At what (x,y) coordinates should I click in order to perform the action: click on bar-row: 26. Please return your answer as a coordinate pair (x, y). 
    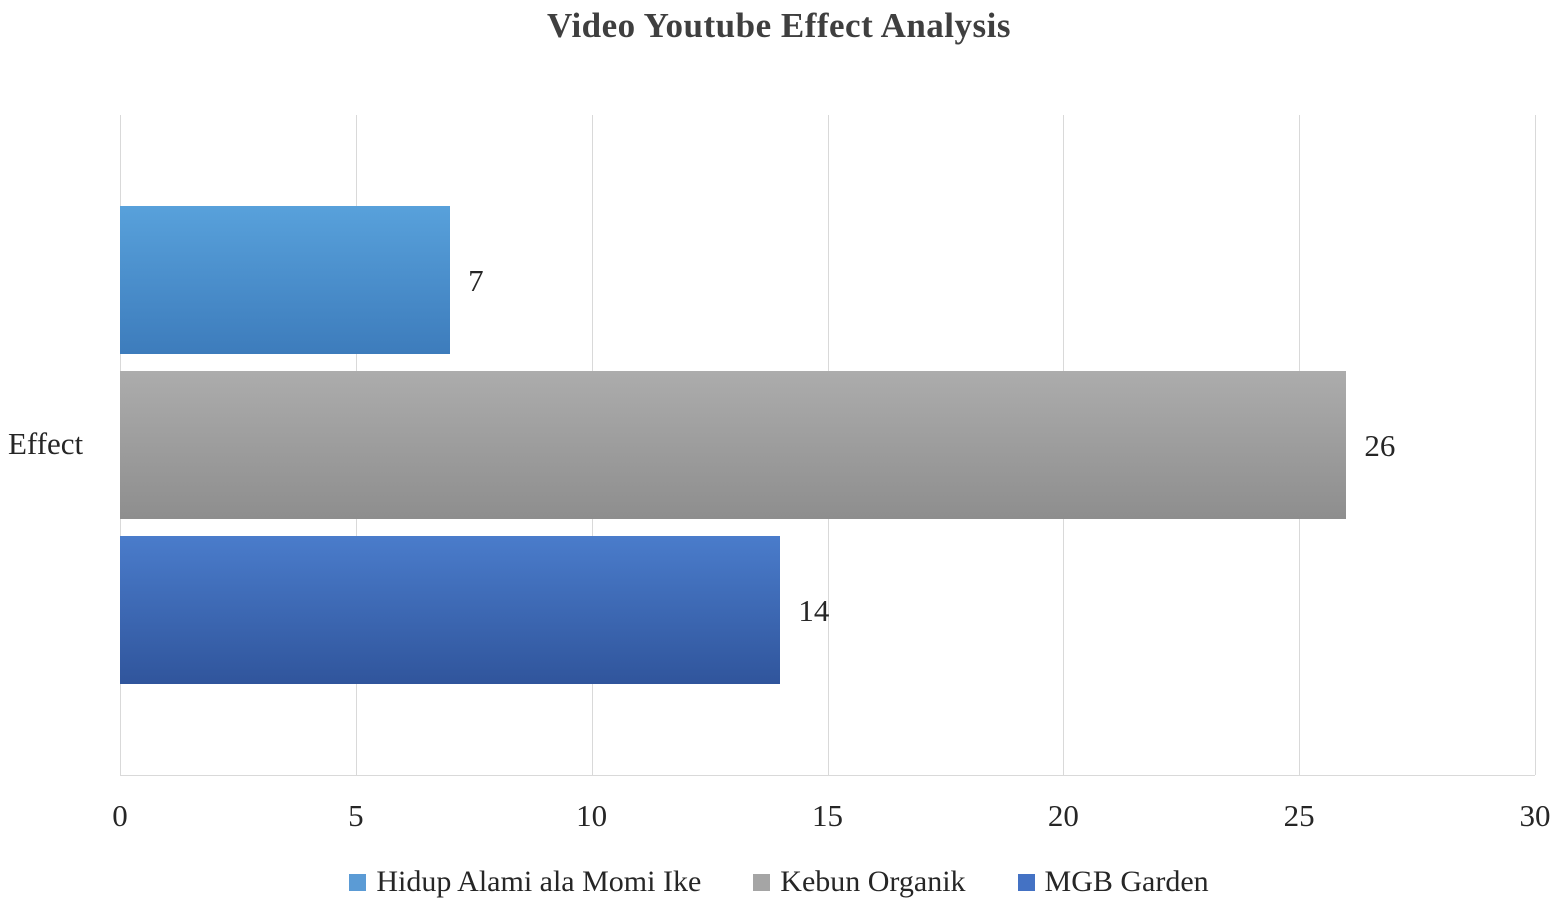
    Looking at the image, I should click on (827, 445).